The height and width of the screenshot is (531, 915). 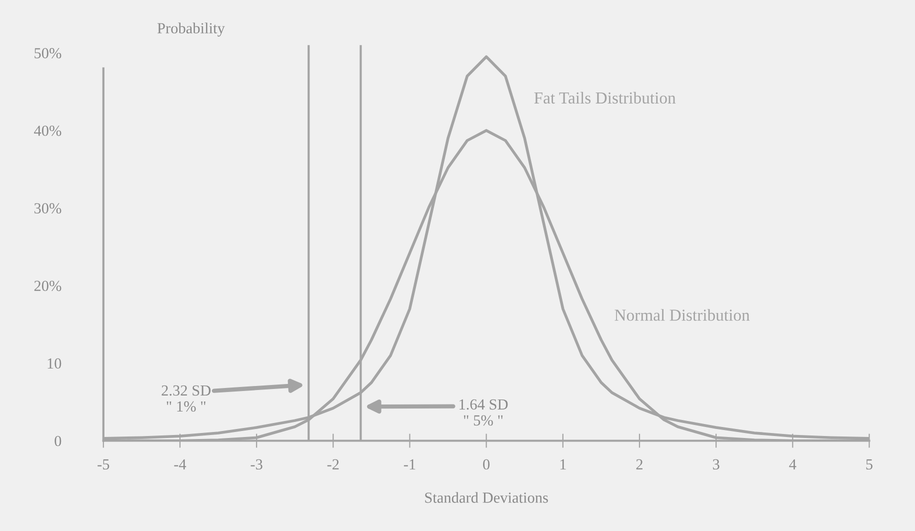 I want to click on x-axis-title: Standard Deviations, so click(x=486, y=497).